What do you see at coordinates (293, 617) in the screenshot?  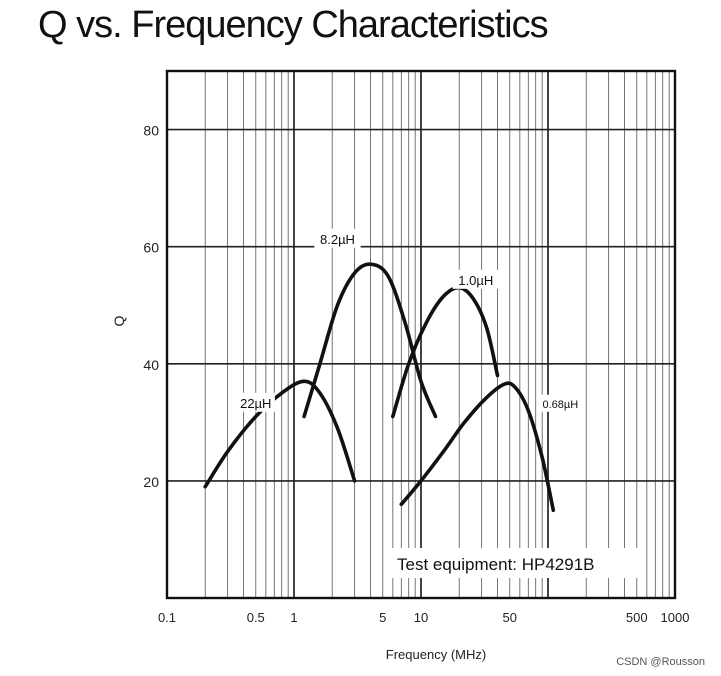 I see `x-tick-label: 1` at bounding box center [293, 617].